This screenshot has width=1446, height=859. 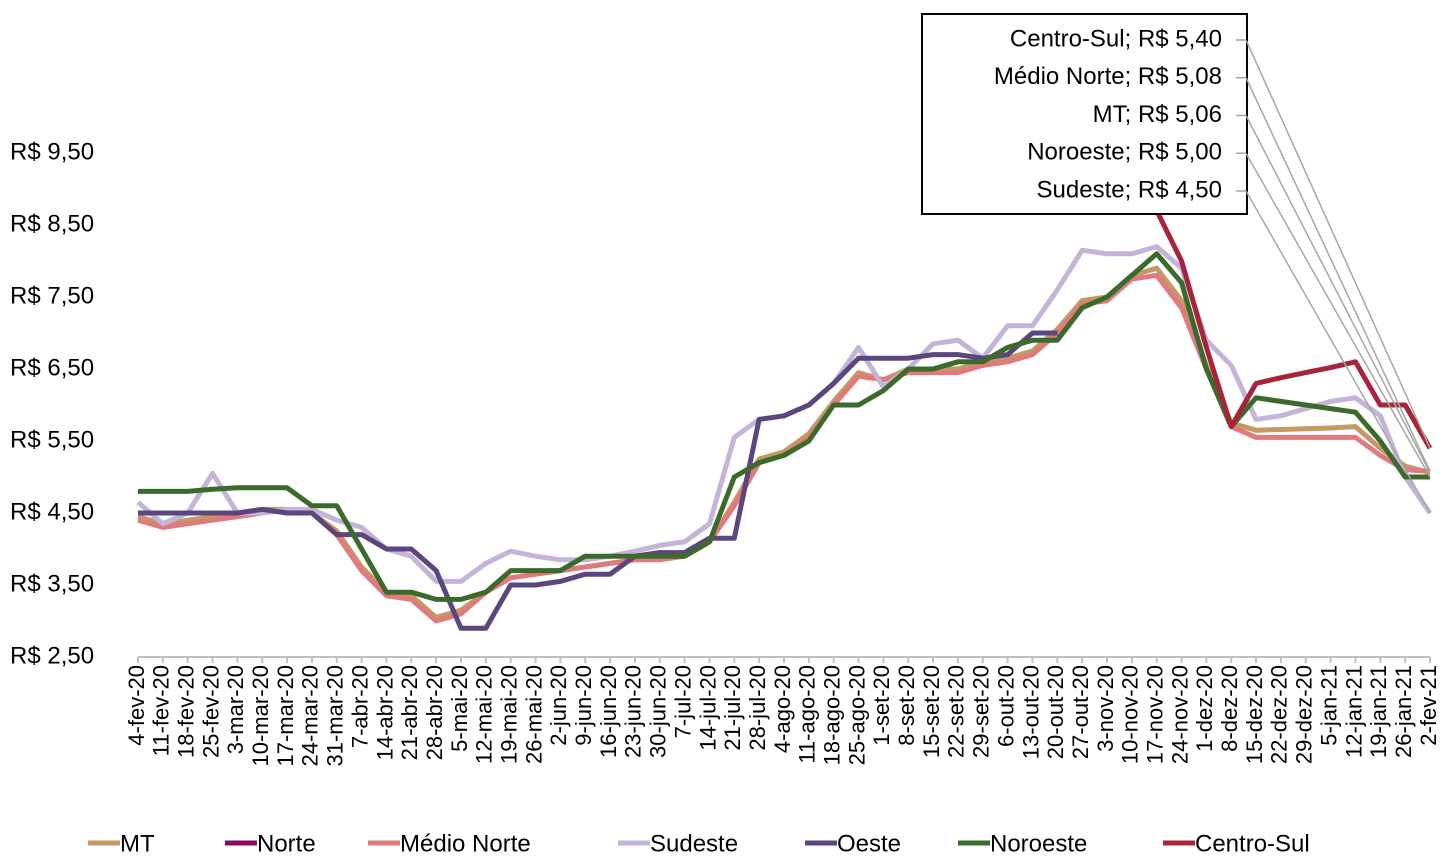 What do you see at coordinates (1252, 843) in the screenshot?
I see `legend-label: Centro-Sul` at bounding box center [1252, 843].